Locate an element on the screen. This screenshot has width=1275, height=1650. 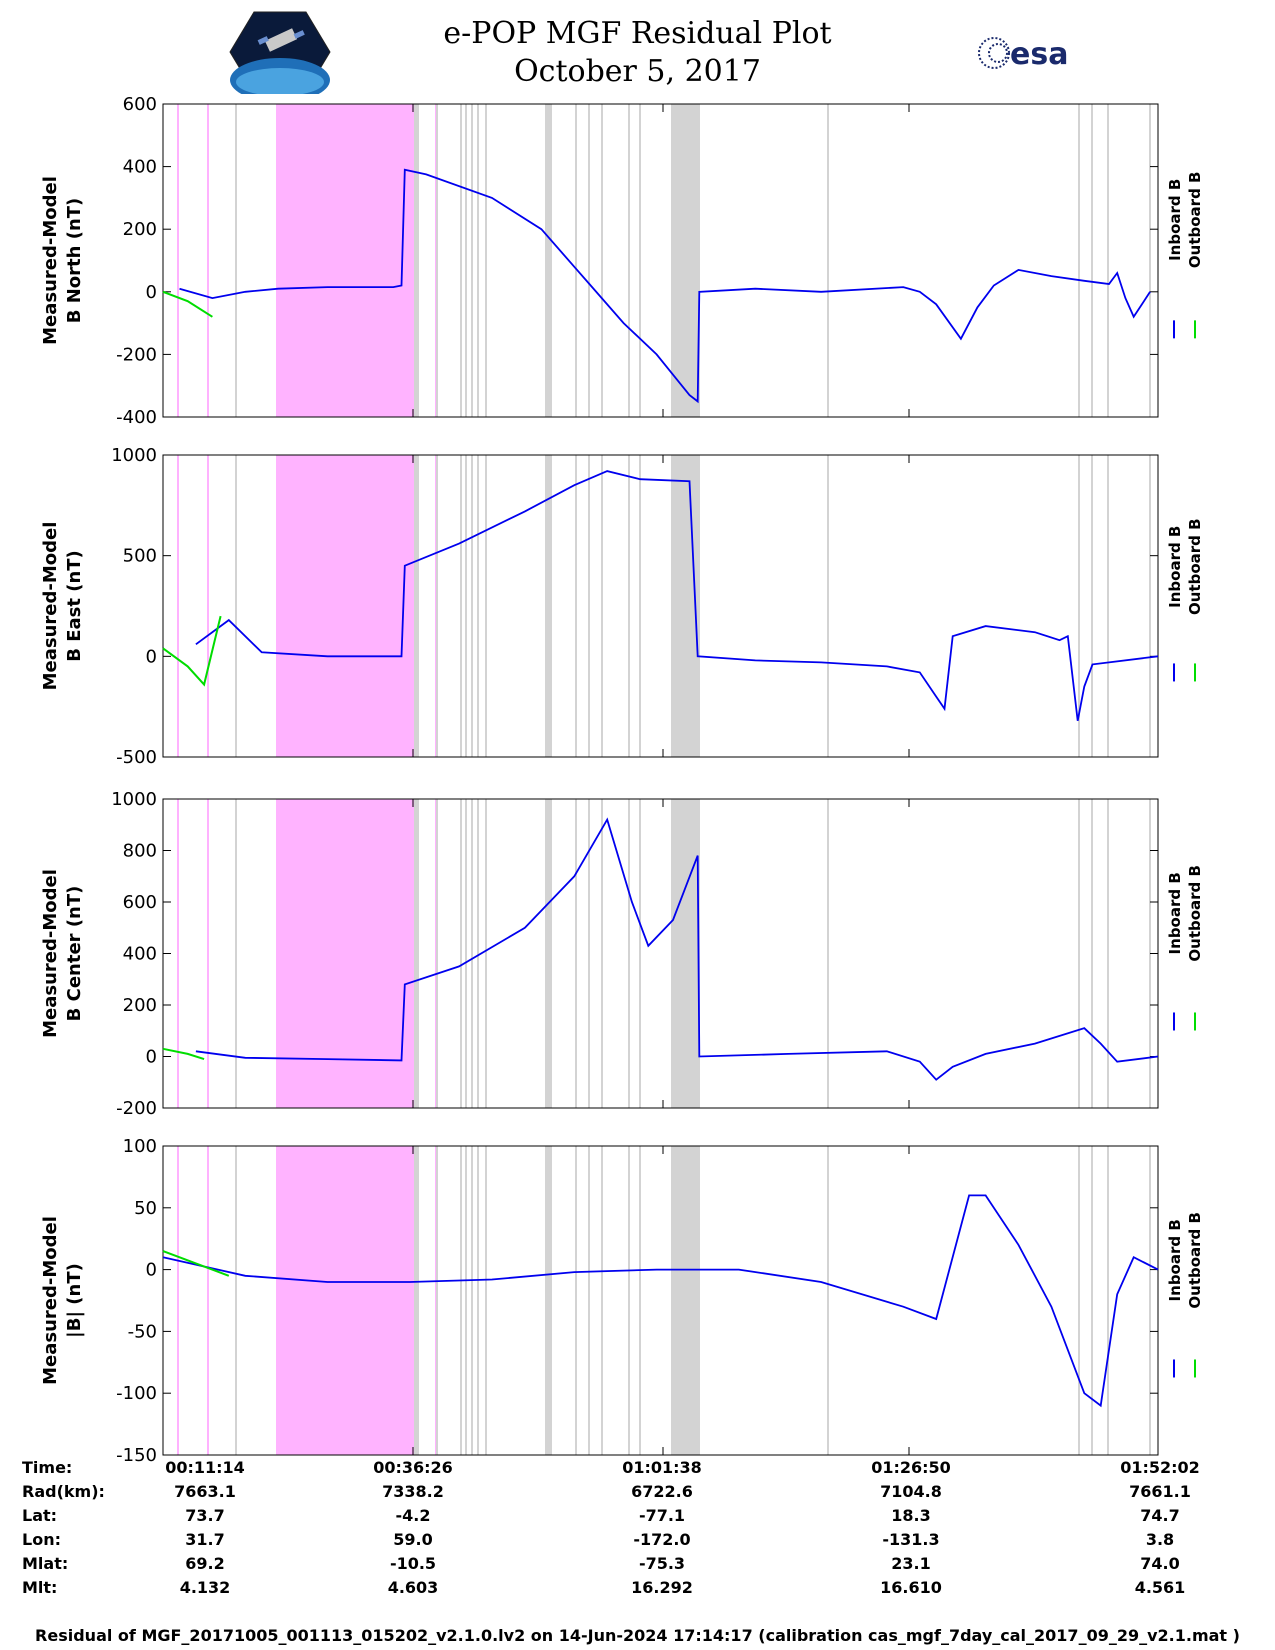
ephem-value: 7338.2 is located at coordinates (413, 1491).